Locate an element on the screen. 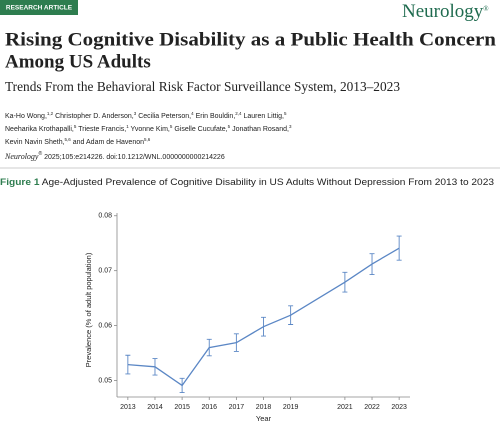 The image size is (500, 426). x-tick-label: 2018 is located at coordinates (264, 407).